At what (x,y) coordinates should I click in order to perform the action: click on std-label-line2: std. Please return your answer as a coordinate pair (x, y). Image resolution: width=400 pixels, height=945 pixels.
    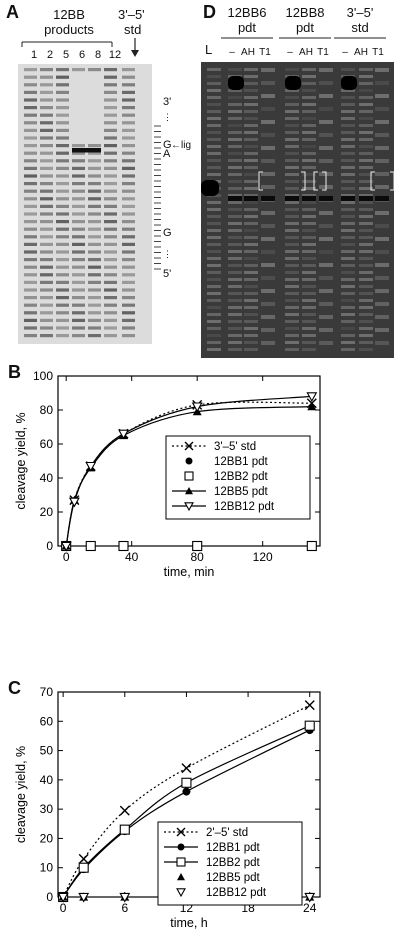
    Looking at the image, I should click on (133, 29).